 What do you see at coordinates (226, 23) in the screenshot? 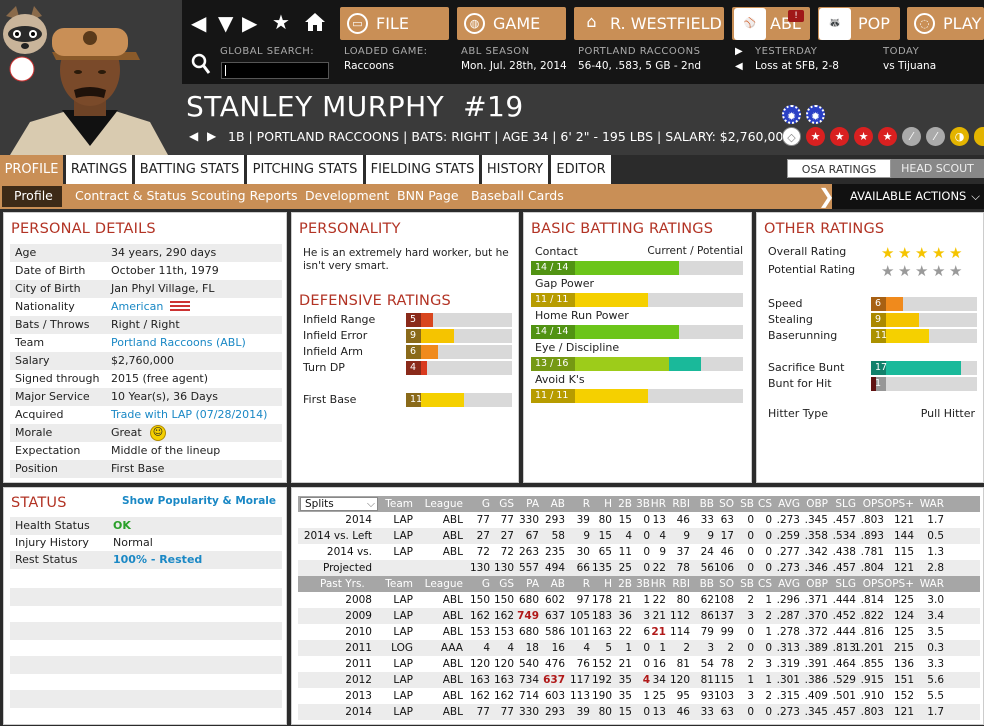
I see `dropdown-arrow-icon: ▼` at bounding box center [226, 23].